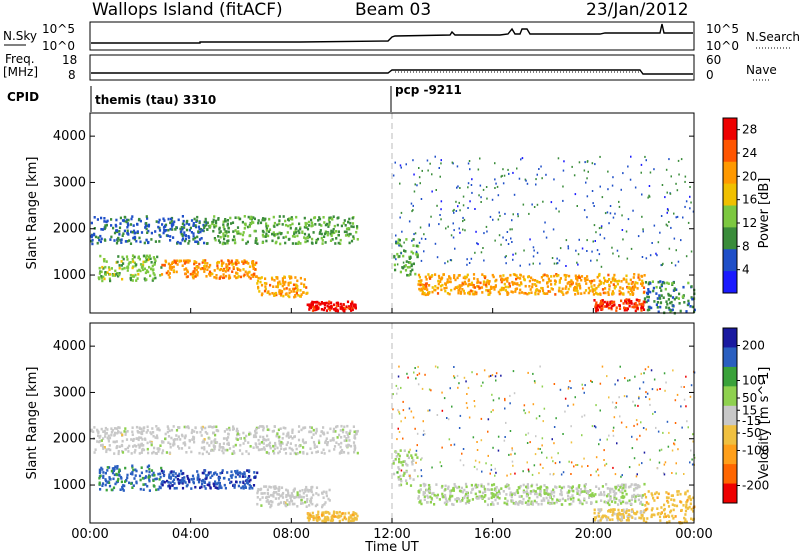 Image resolution: width=800 pixels, height=554 pixels. I want to click on nave-tick-top: 60, so click(713, 60).